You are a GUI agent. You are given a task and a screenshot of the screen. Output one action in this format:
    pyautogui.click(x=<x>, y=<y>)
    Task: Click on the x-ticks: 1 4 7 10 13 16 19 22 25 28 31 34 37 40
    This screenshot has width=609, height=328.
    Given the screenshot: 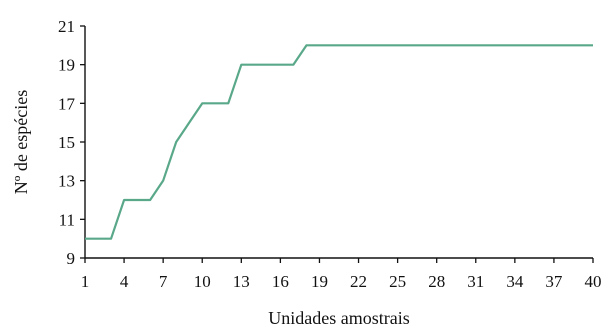 What is the action you would take?
    pyautogui.click(x=341, y=274)
    